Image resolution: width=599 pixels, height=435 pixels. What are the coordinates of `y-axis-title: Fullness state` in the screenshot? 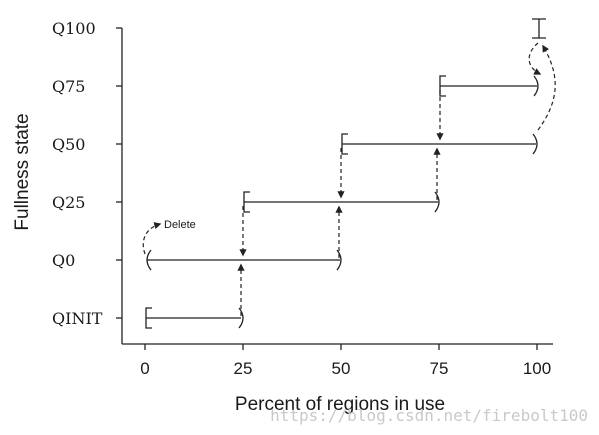 It's located at (22, 171).